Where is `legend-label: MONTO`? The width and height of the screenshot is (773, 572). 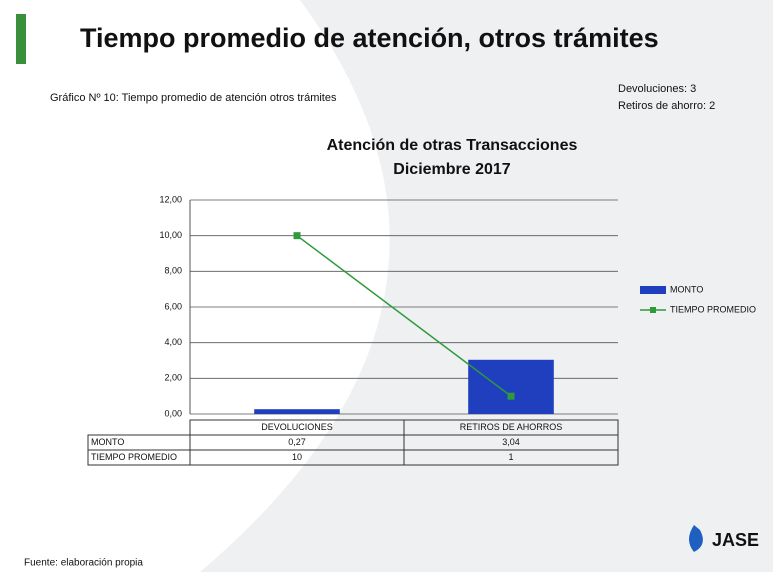
legend-label: MONTO is located at coordinates (686, 289).